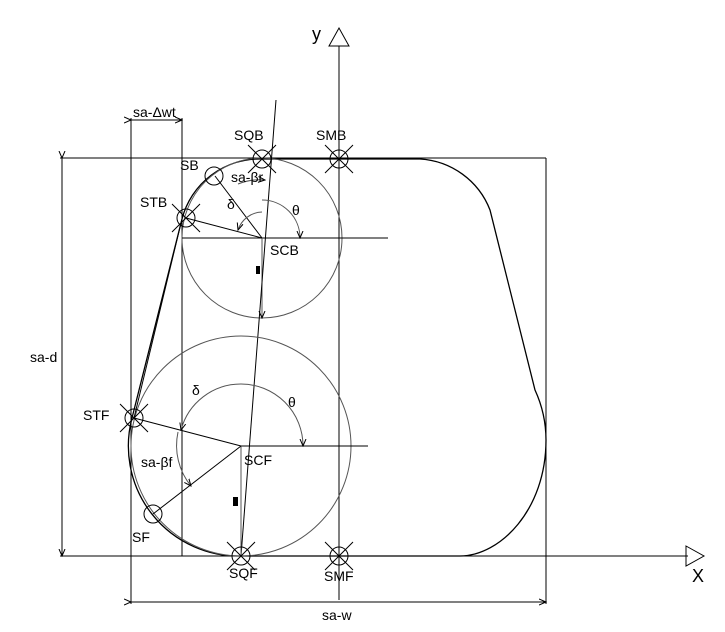 Image resolution: width=725 pixels, height=632 pixels. I want to click on depth-label: sa-d, so click(43, 357).